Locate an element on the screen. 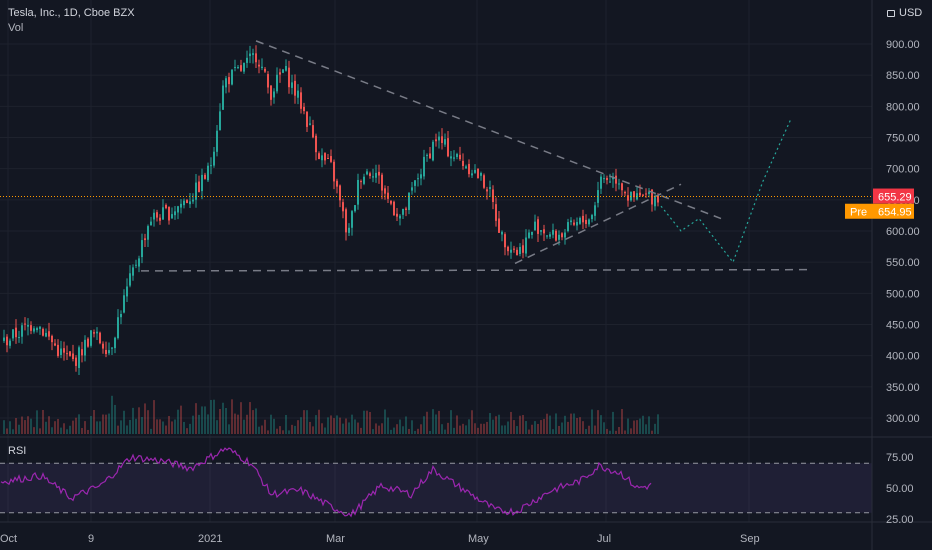 The width and height of the screenshot is (932, 550). time-tick-label: Jul is located at coordinates (604, 539).